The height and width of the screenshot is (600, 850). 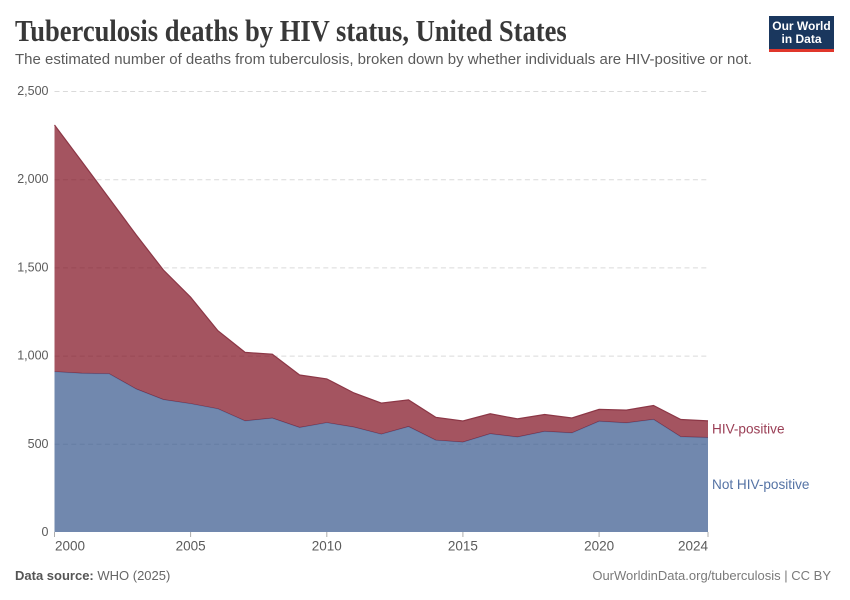 I want to click on svg-text: 1,000, so click(x=32, y=356).